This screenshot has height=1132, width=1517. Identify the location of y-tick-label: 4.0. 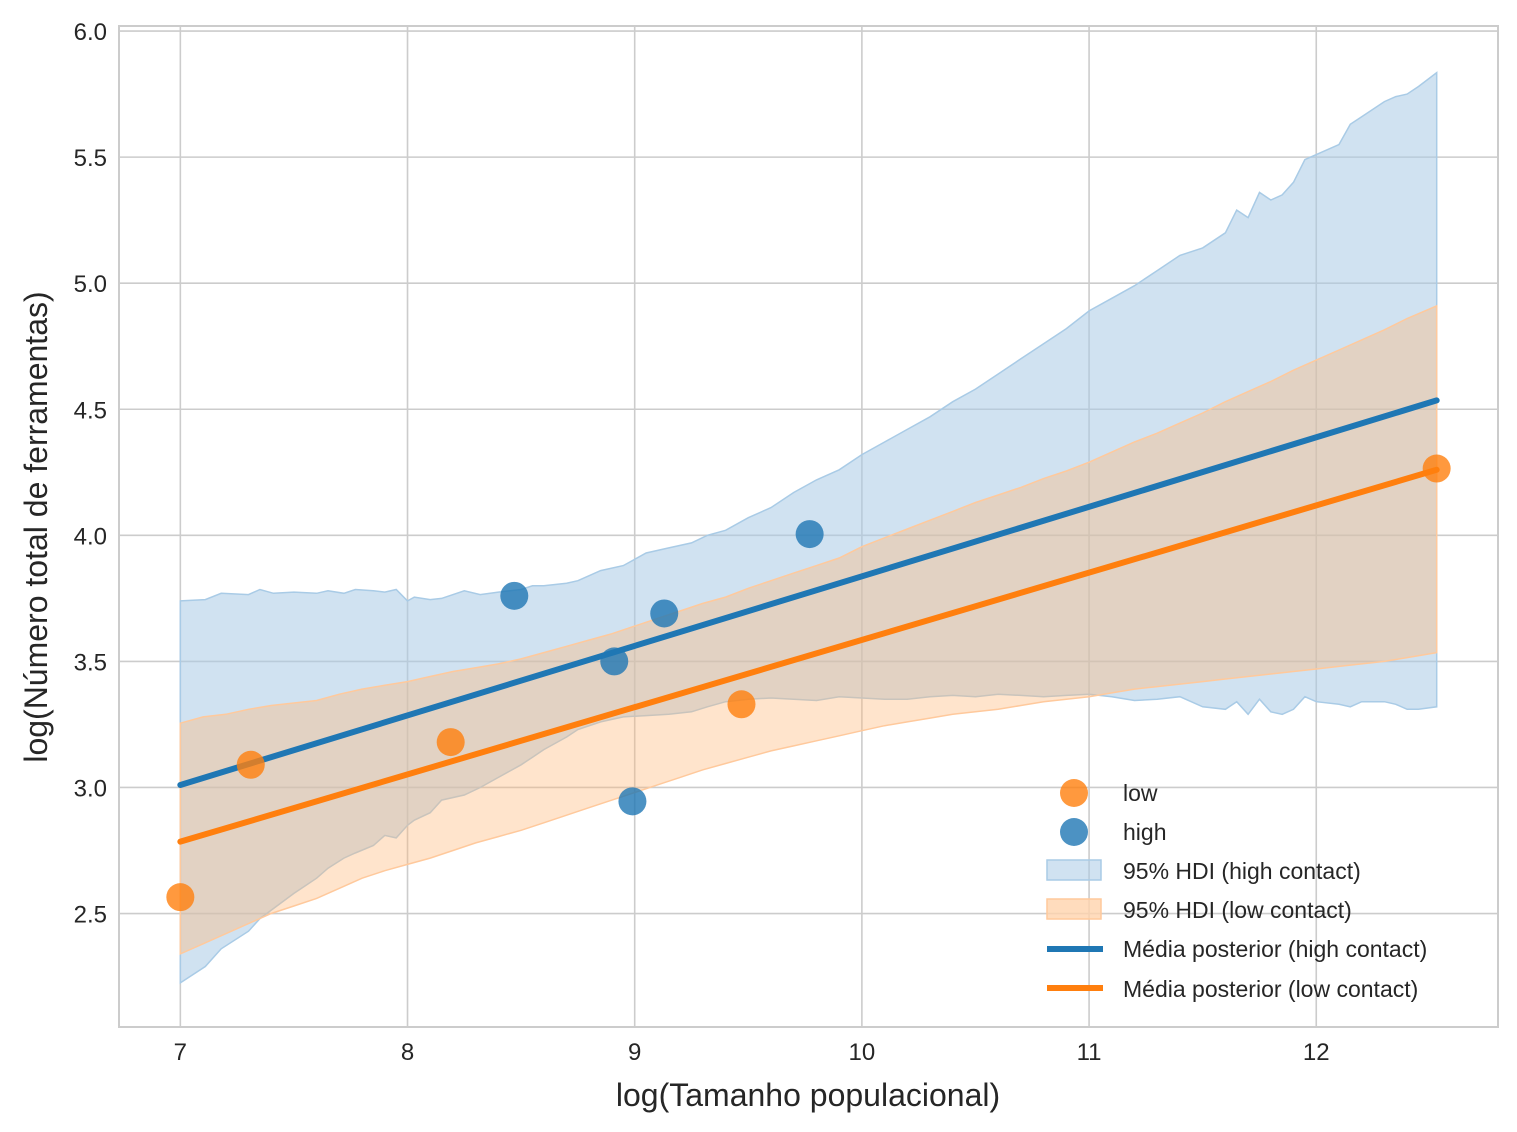
(90, 536).